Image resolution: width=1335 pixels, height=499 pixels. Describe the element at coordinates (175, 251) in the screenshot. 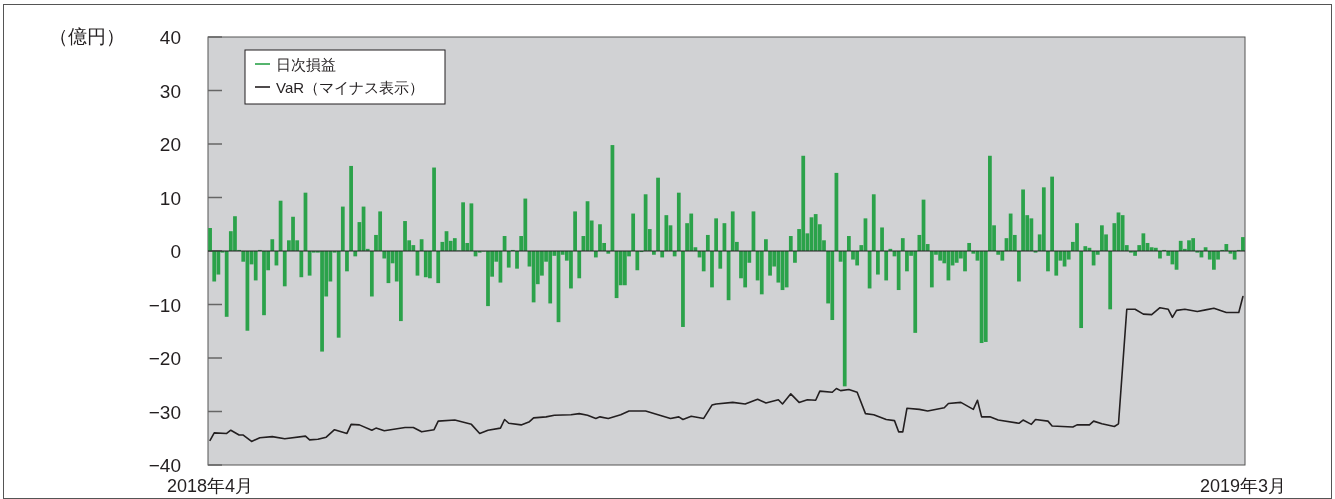

I see `y-tick-label: 0` at that location.